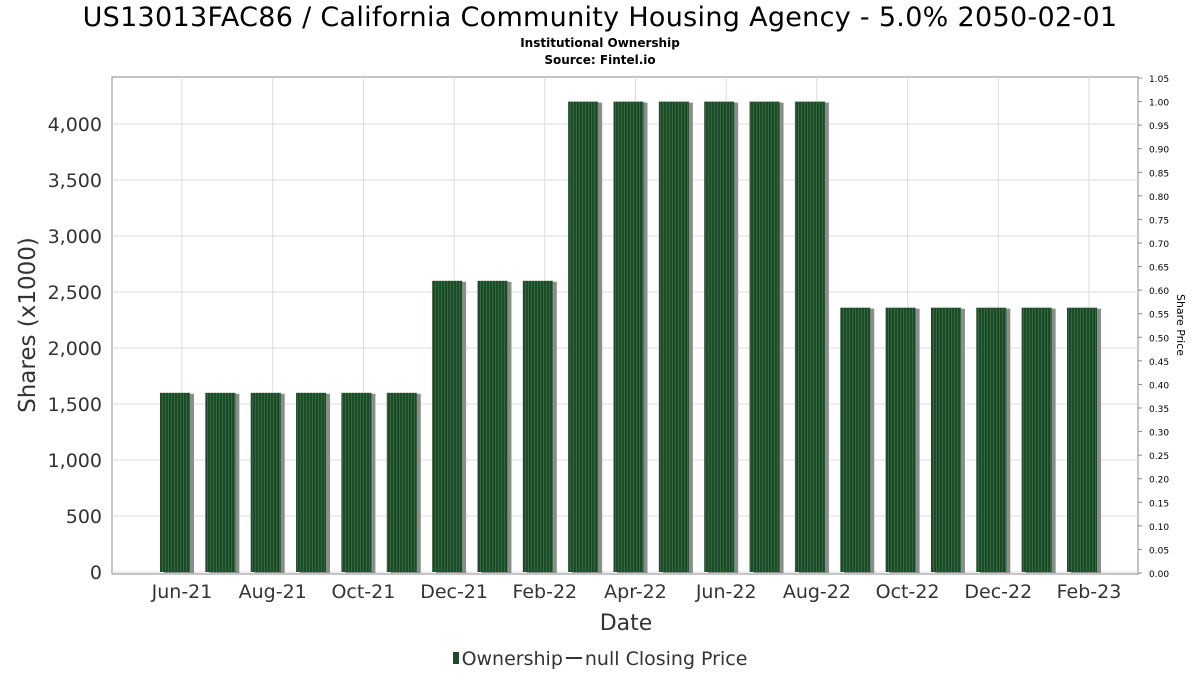 Image resolution: width=1200 pixels, height=675 pixels. Describe the element at coordinates (28, 325) in the screenshot. I see `y-axis-title: Shares (x1000)` at that location.